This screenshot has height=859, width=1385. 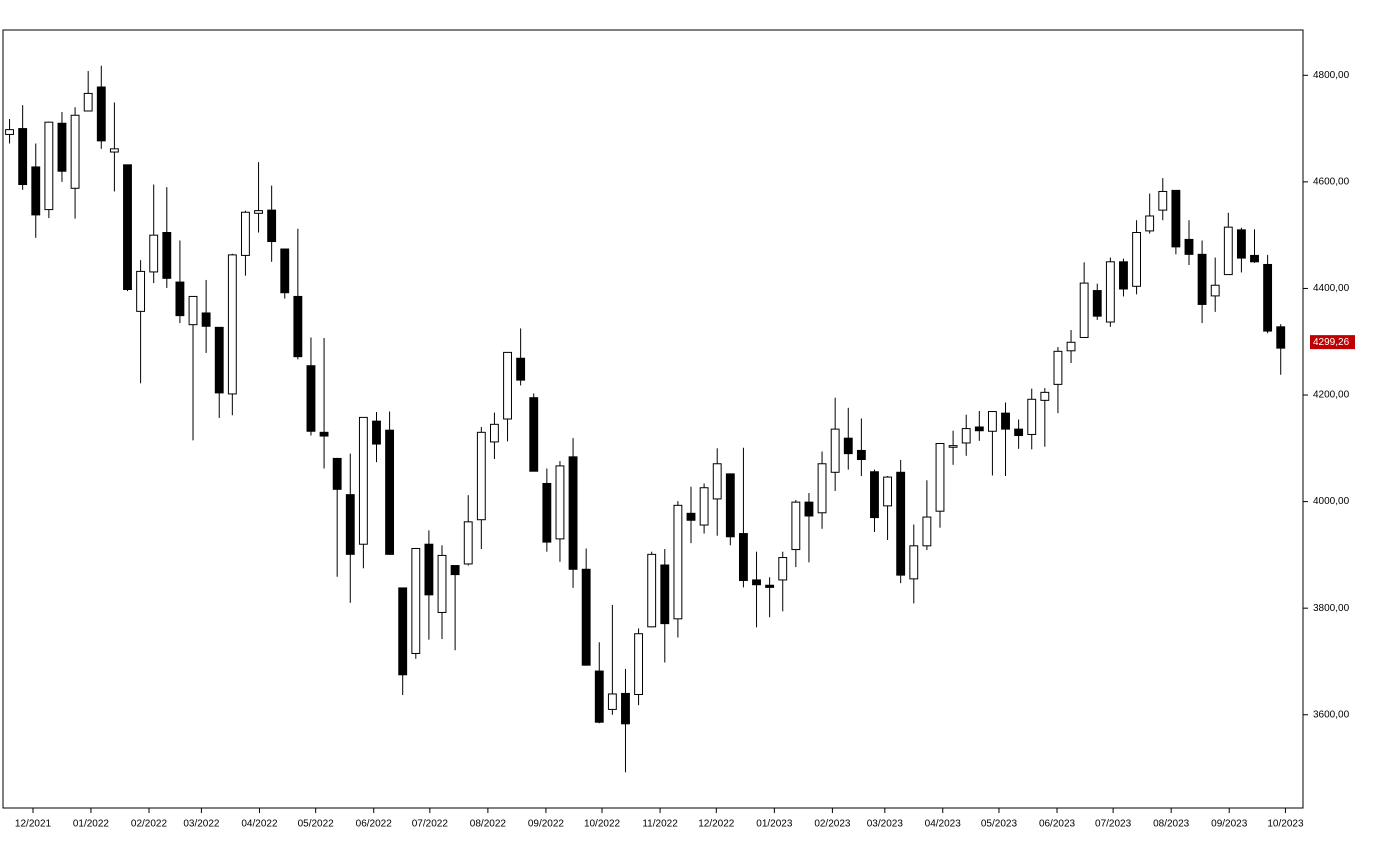 What do you see at coordinates (1285, 824) in the screenshot?
I see `x-tick-label: 10/2023` at bounding box center [1285, 824].